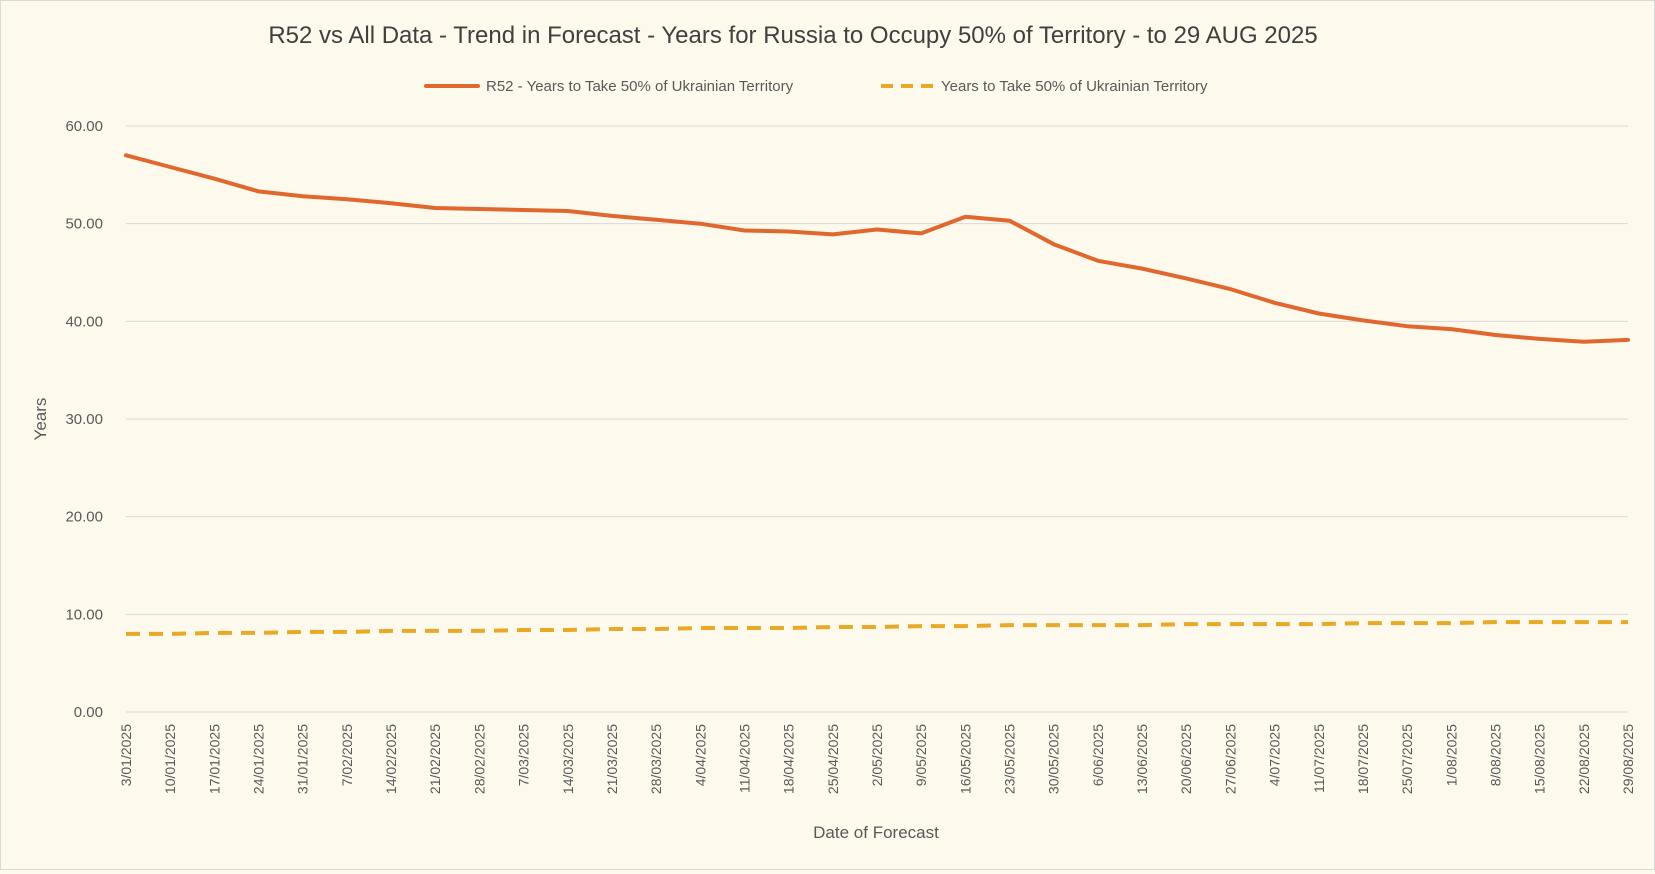  Describe the element at coordinates (435, 759) in the screenshot. I see `x-tick-label: 21/02/2025` at that location.